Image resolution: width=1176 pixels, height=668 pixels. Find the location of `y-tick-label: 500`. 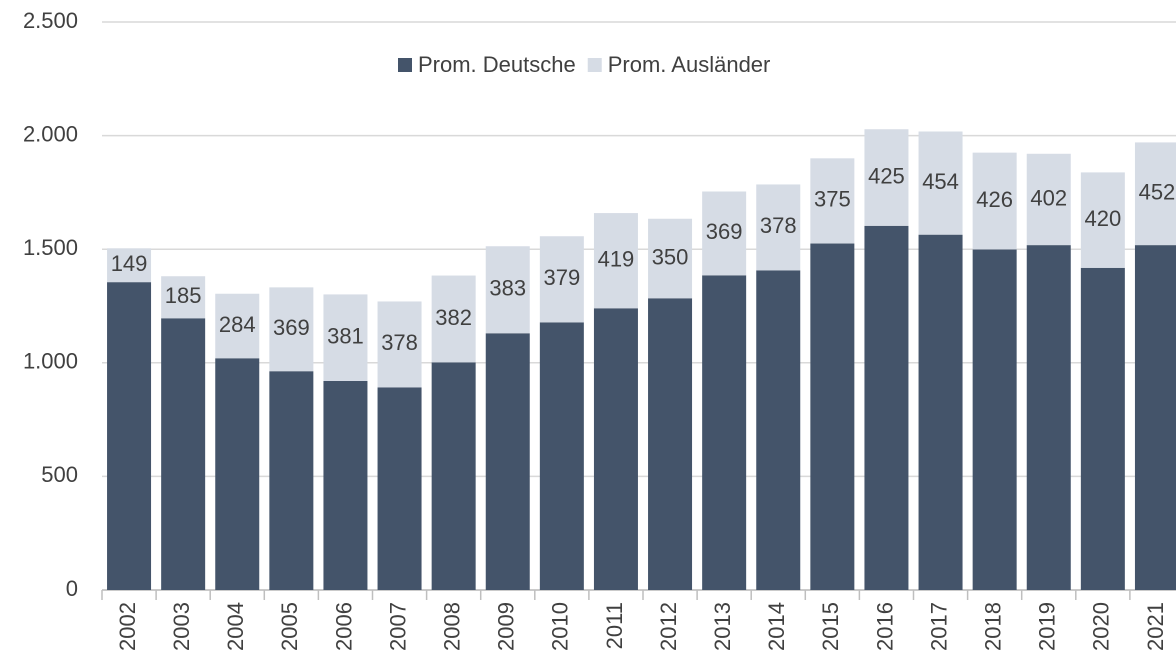

y-tick-label: 500 is located at coordinates (59, 474).